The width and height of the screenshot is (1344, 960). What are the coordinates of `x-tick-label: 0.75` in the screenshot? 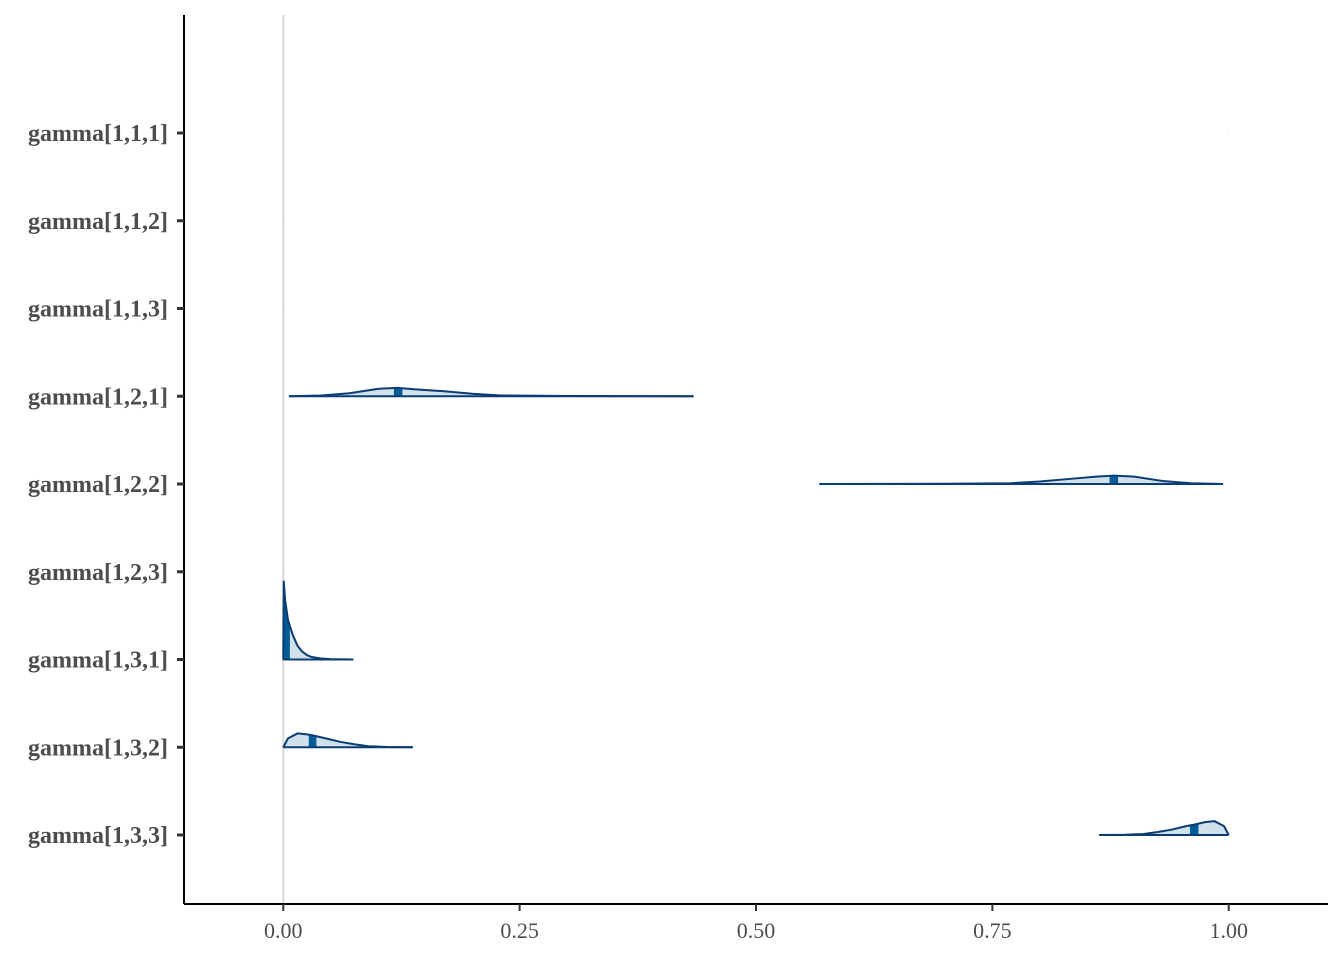 It's located at (992, 930).